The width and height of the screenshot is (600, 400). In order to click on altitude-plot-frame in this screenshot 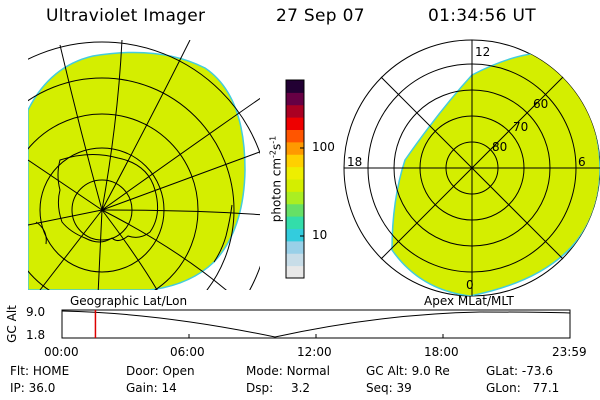, I will do `click(316, 324)`.